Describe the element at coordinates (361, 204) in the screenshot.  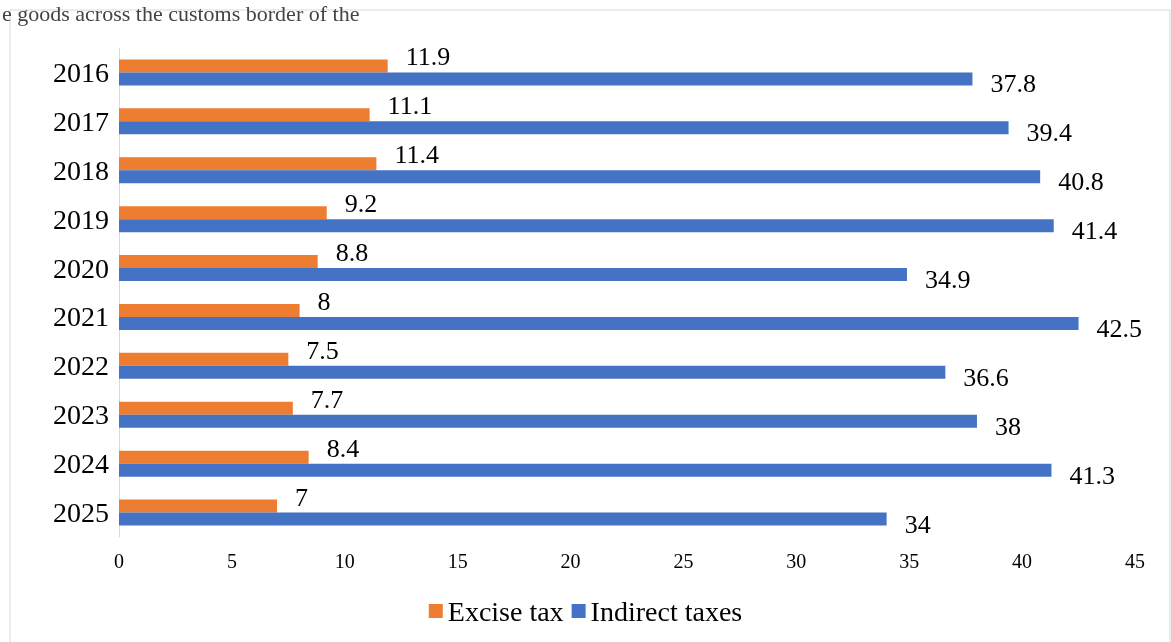
I see `data-label: 9.2` at that location.